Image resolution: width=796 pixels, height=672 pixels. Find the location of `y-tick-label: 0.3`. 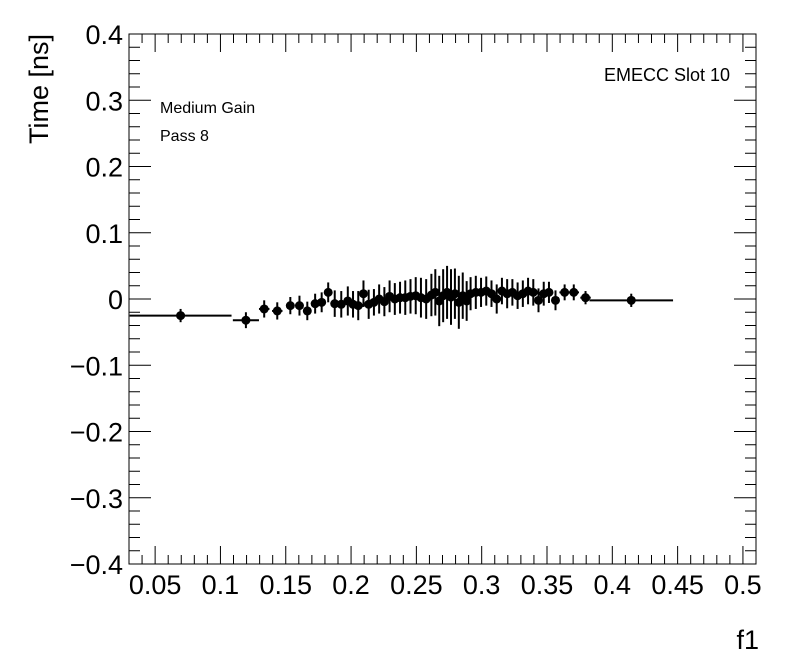

y-tick-label: 0.3 is located at coordinates (104, 101).